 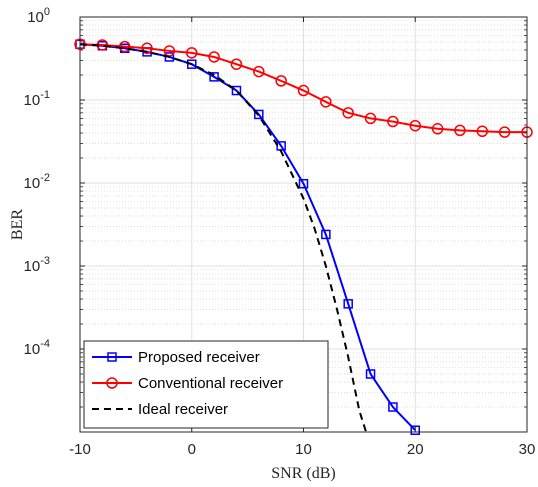 I want to click on x-tick-label: 20, so click(x=415, y=449).